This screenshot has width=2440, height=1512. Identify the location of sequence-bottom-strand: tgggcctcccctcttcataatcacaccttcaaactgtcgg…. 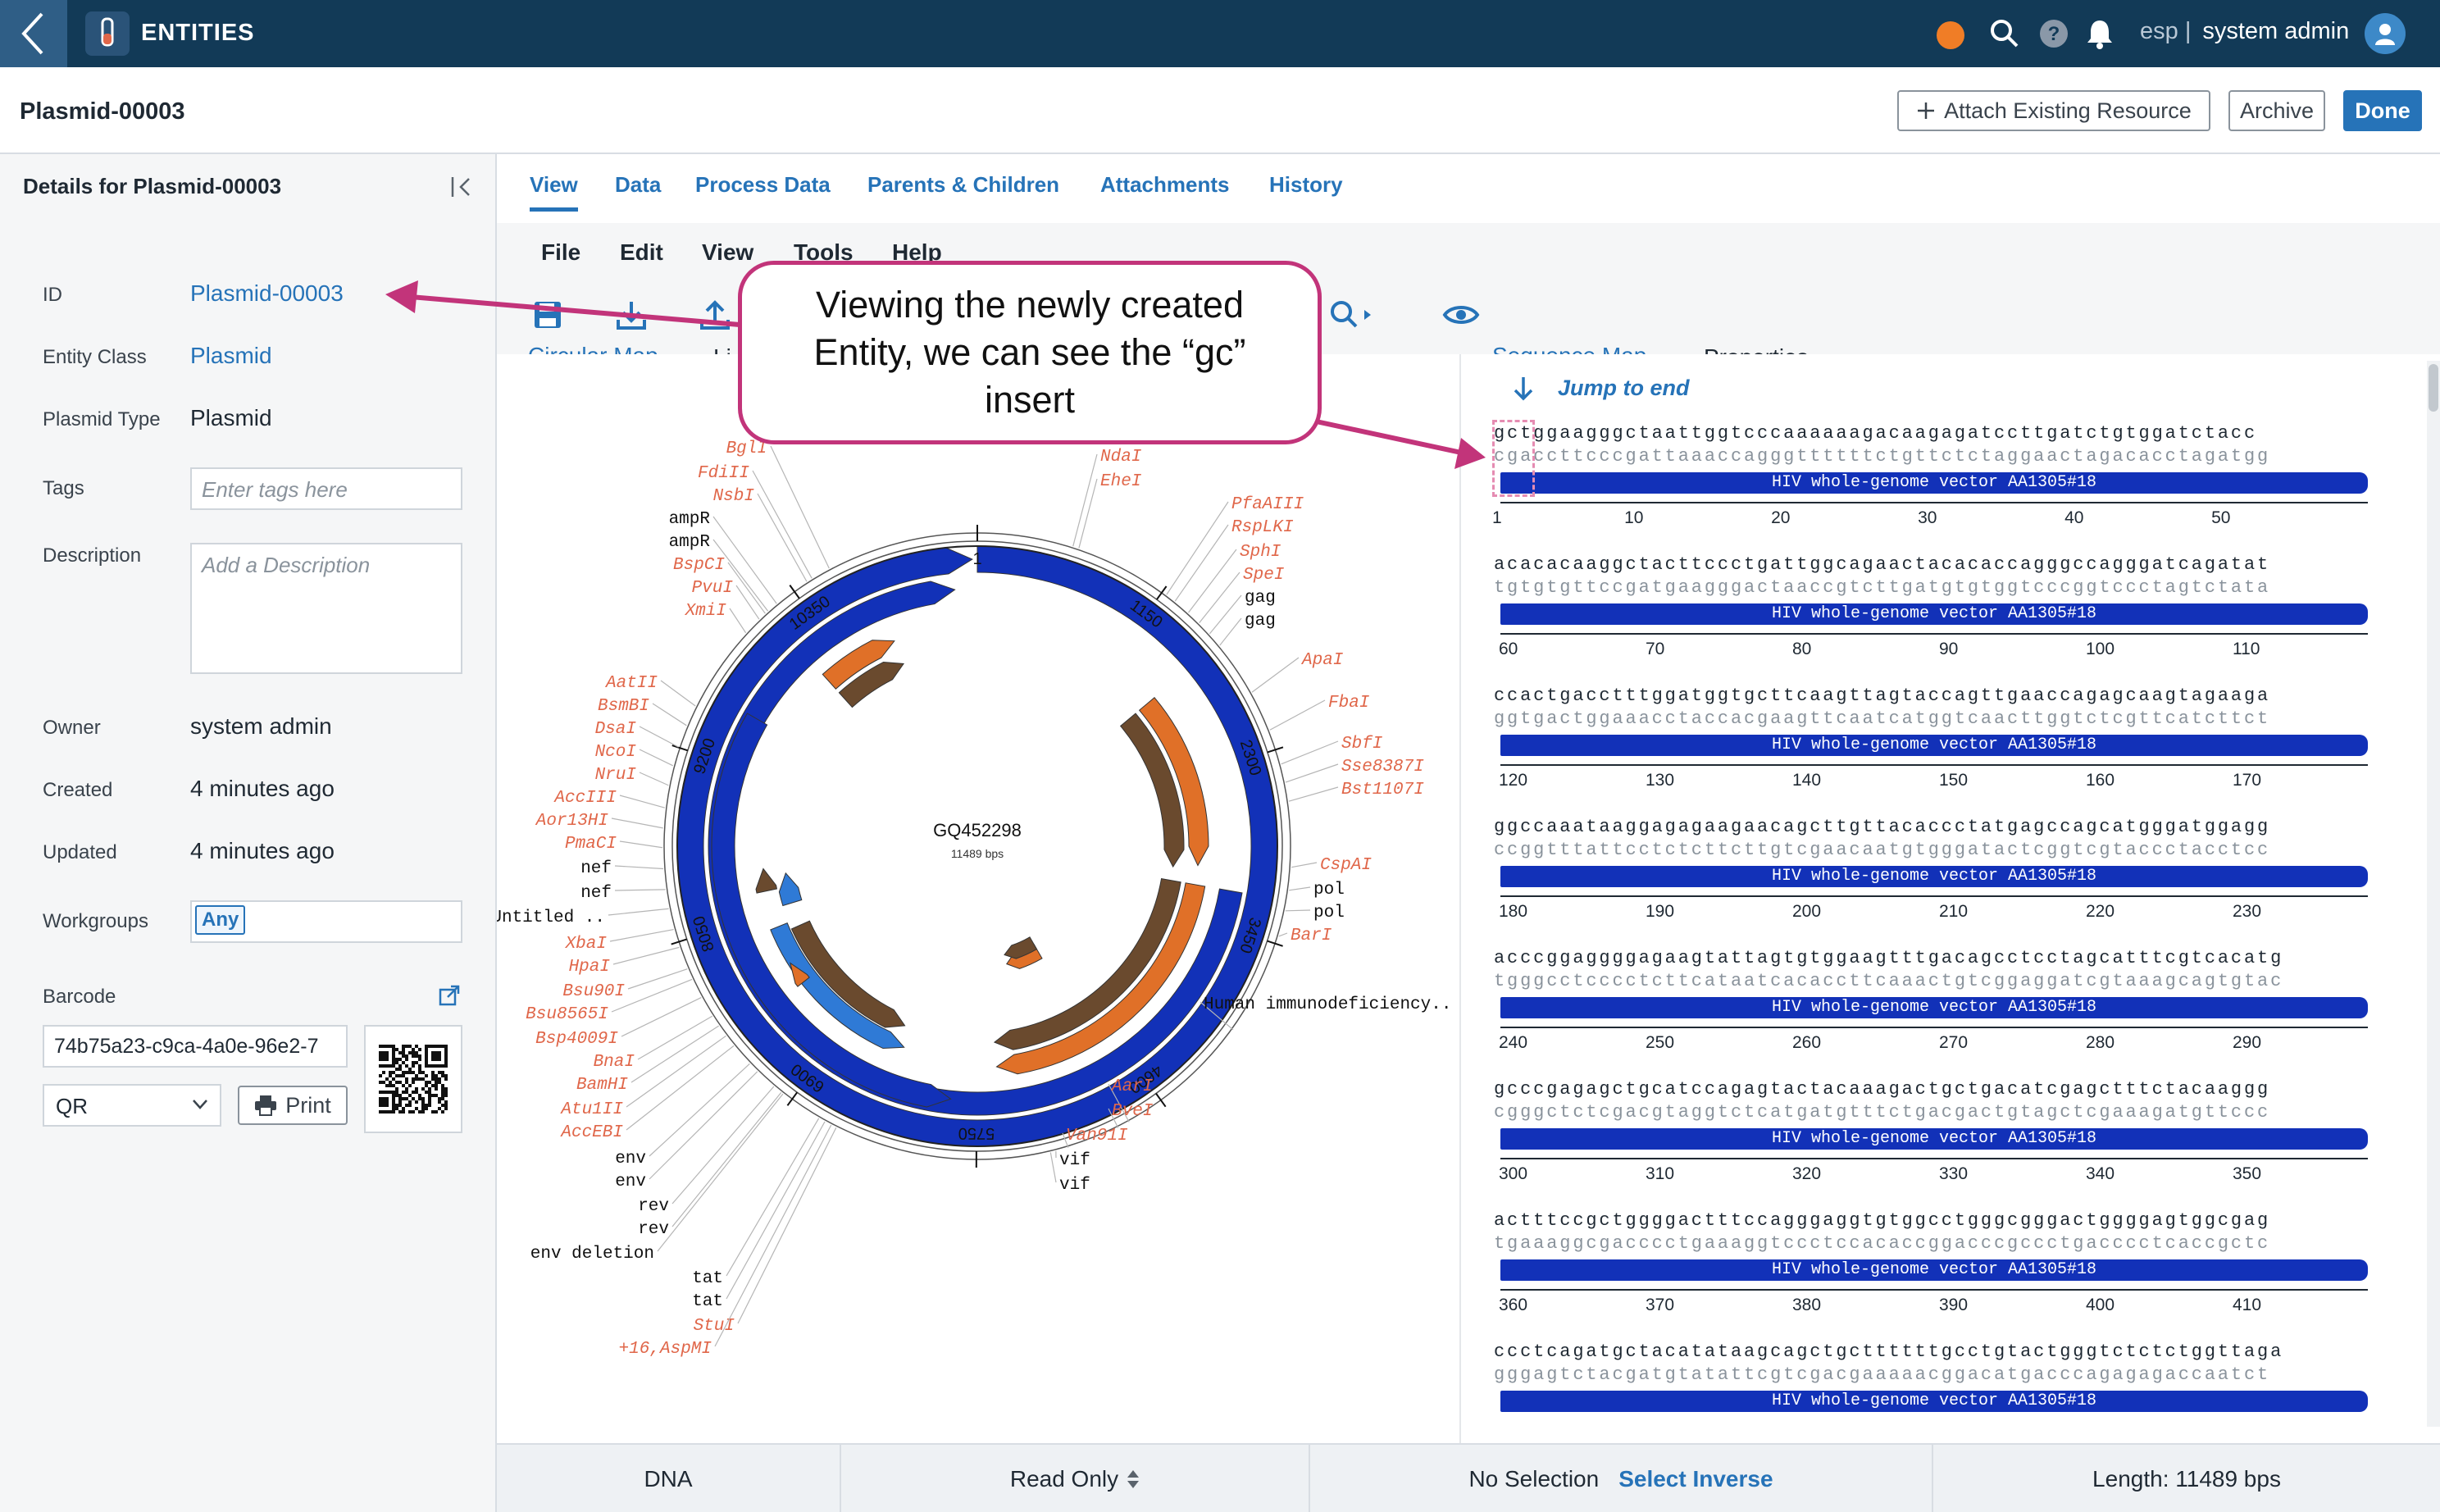
(1889, 981).